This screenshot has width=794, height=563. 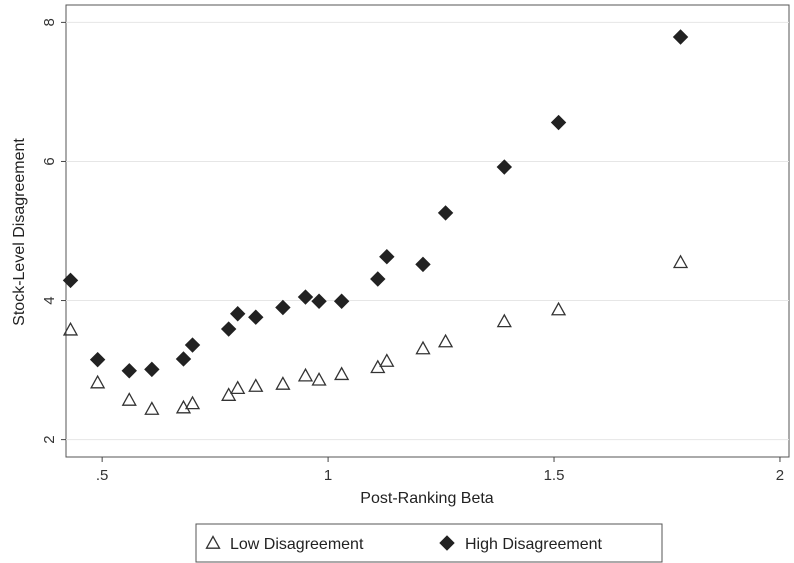 What do you see at coordinates (49, 161) in the screenshot?
I see `y-tick-label: 6` at bounding box center [49, 161].